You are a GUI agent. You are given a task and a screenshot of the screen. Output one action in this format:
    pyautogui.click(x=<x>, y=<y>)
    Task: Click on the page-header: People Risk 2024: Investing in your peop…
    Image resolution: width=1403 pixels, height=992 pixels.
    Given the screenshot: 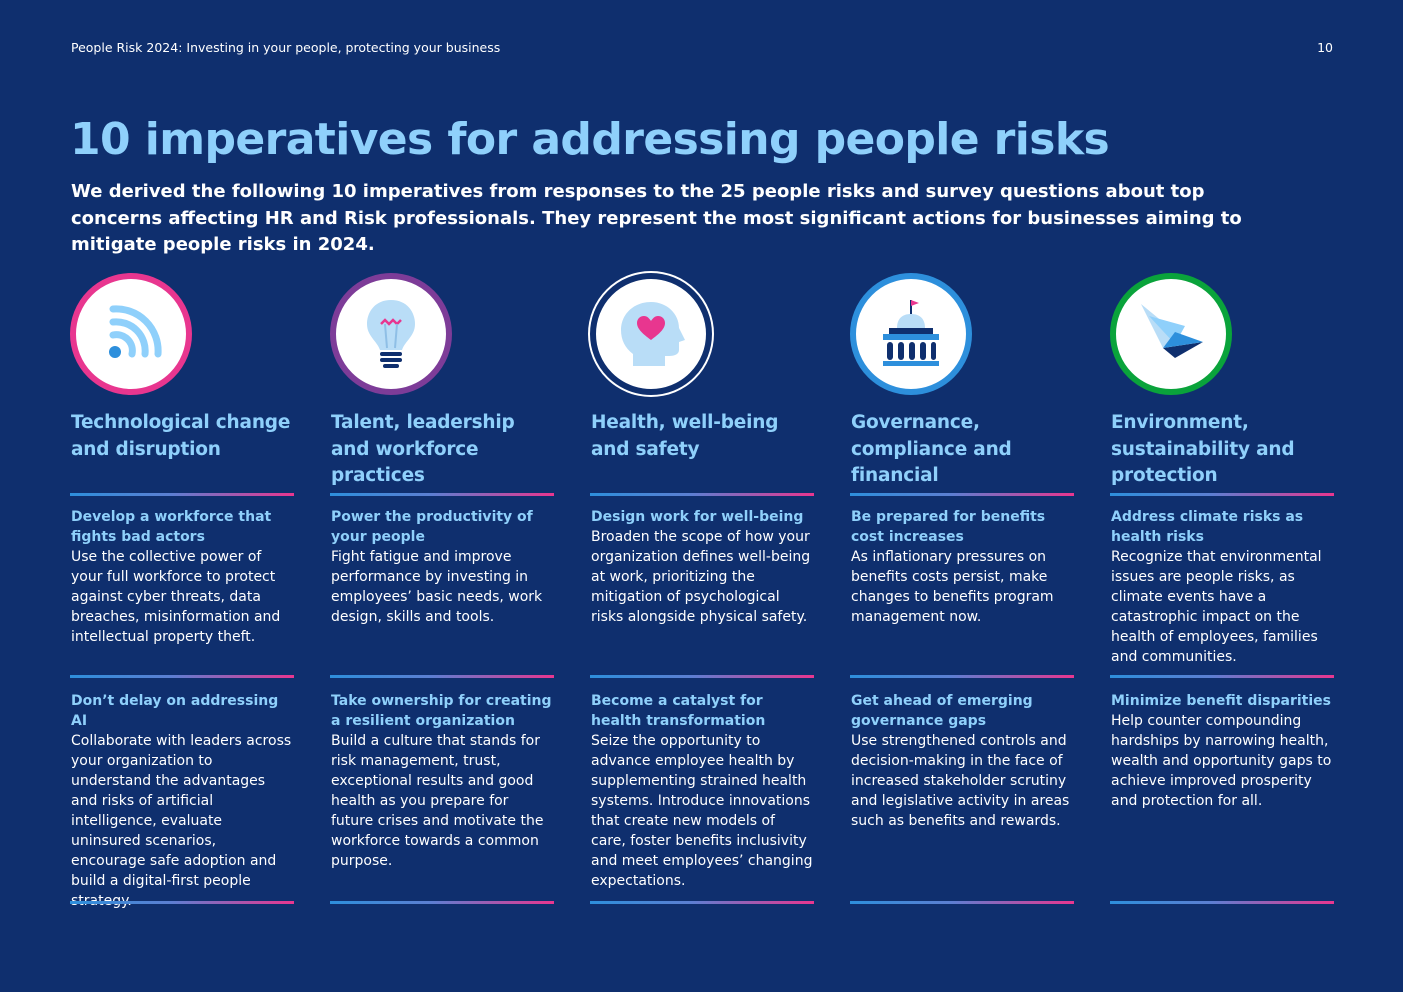 What is the action you would take?
    pyautogui.click(x=702, y=48)
    